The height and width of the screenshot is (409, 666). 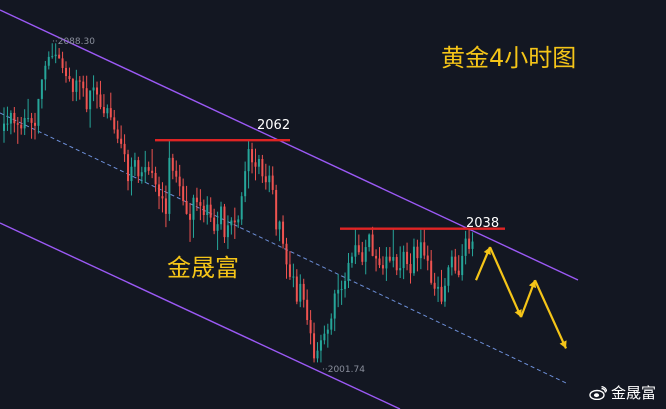 What do you see at coordinates (509, 58) in the screenshot?
I see `chart-title: 黄金4小时图` at bounding box center [509, 58].